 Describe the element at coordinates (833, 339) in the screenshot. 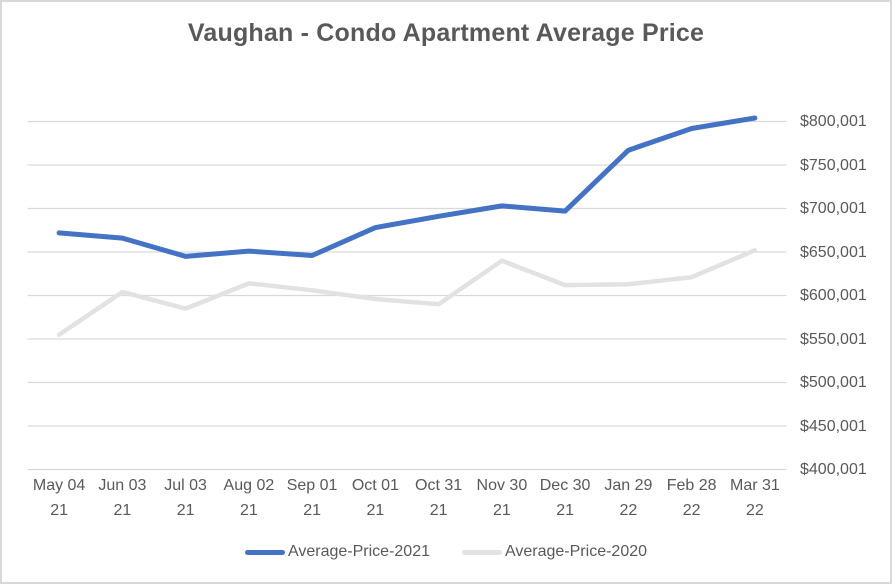

I see `y-axis-label: $550,001` at that location.